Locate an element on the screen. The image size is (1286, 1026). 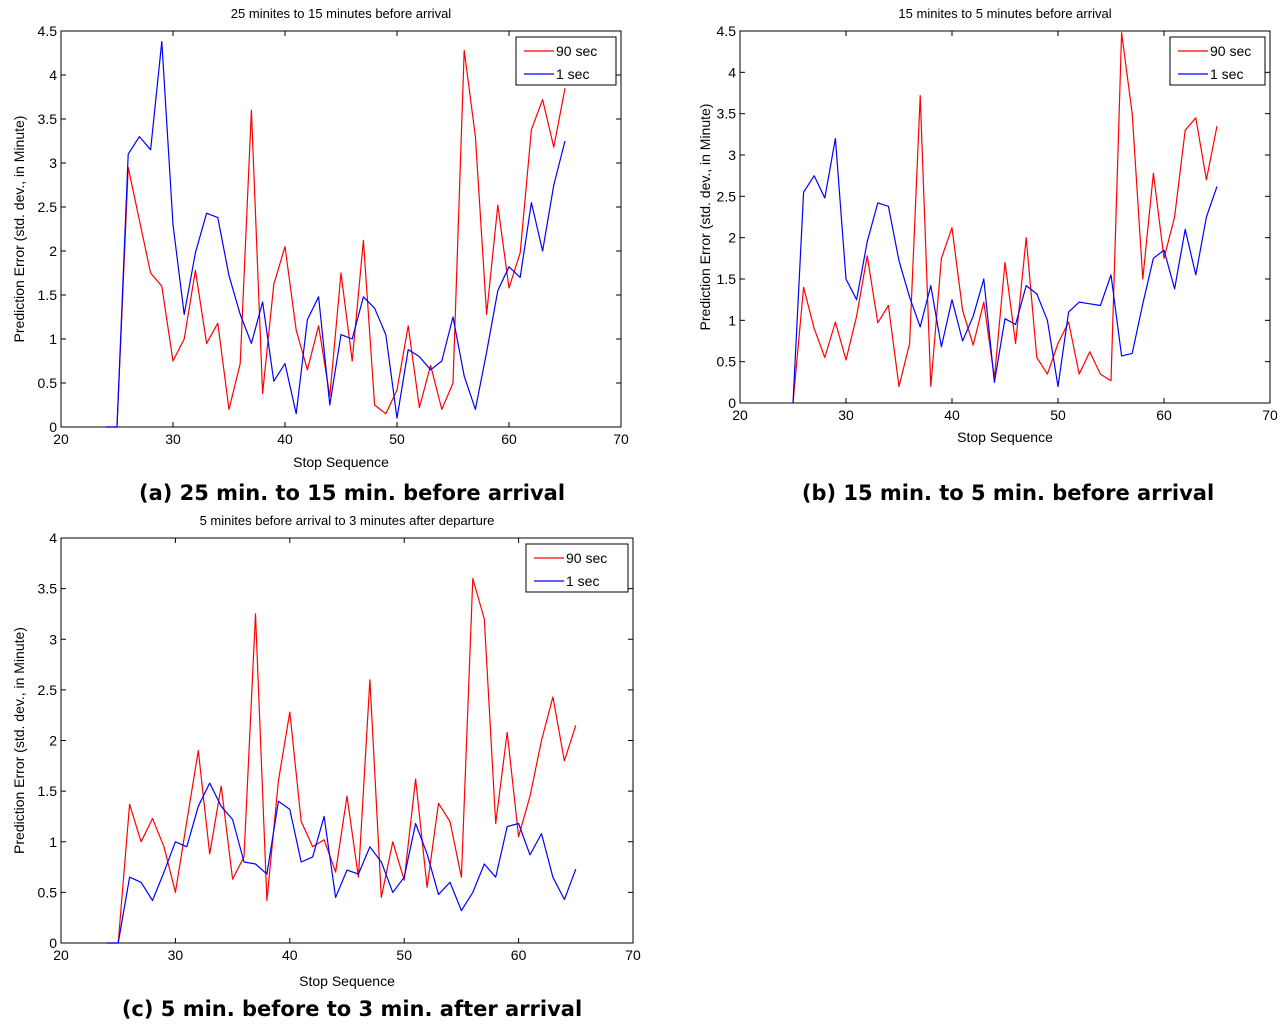
figure-caption: (a) 25 min. to 15 min. before arrival is located at coordinates (352, 493).